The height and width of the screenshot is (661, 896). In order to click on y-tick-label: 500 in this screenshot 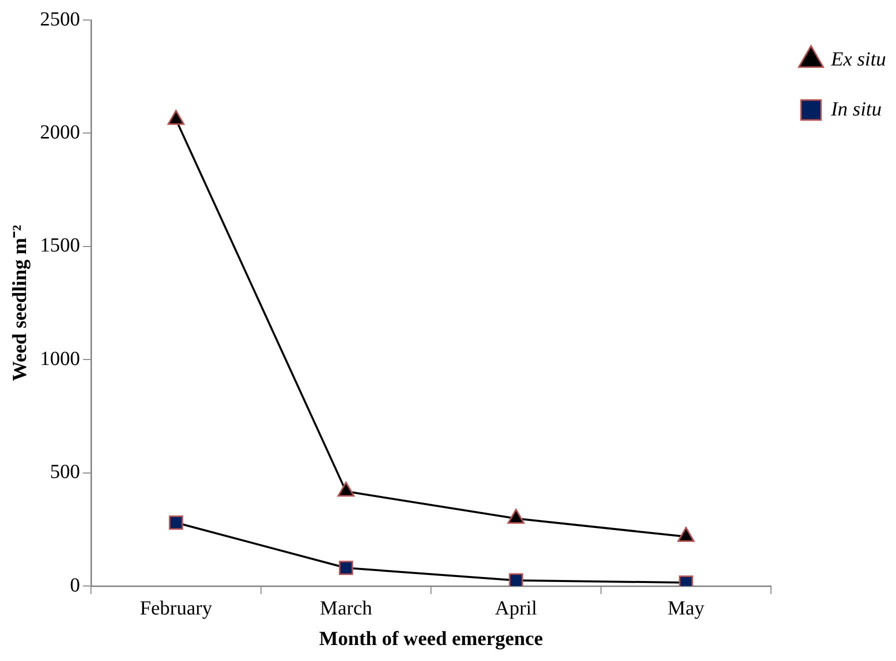, I will do `click(65, 472)`.